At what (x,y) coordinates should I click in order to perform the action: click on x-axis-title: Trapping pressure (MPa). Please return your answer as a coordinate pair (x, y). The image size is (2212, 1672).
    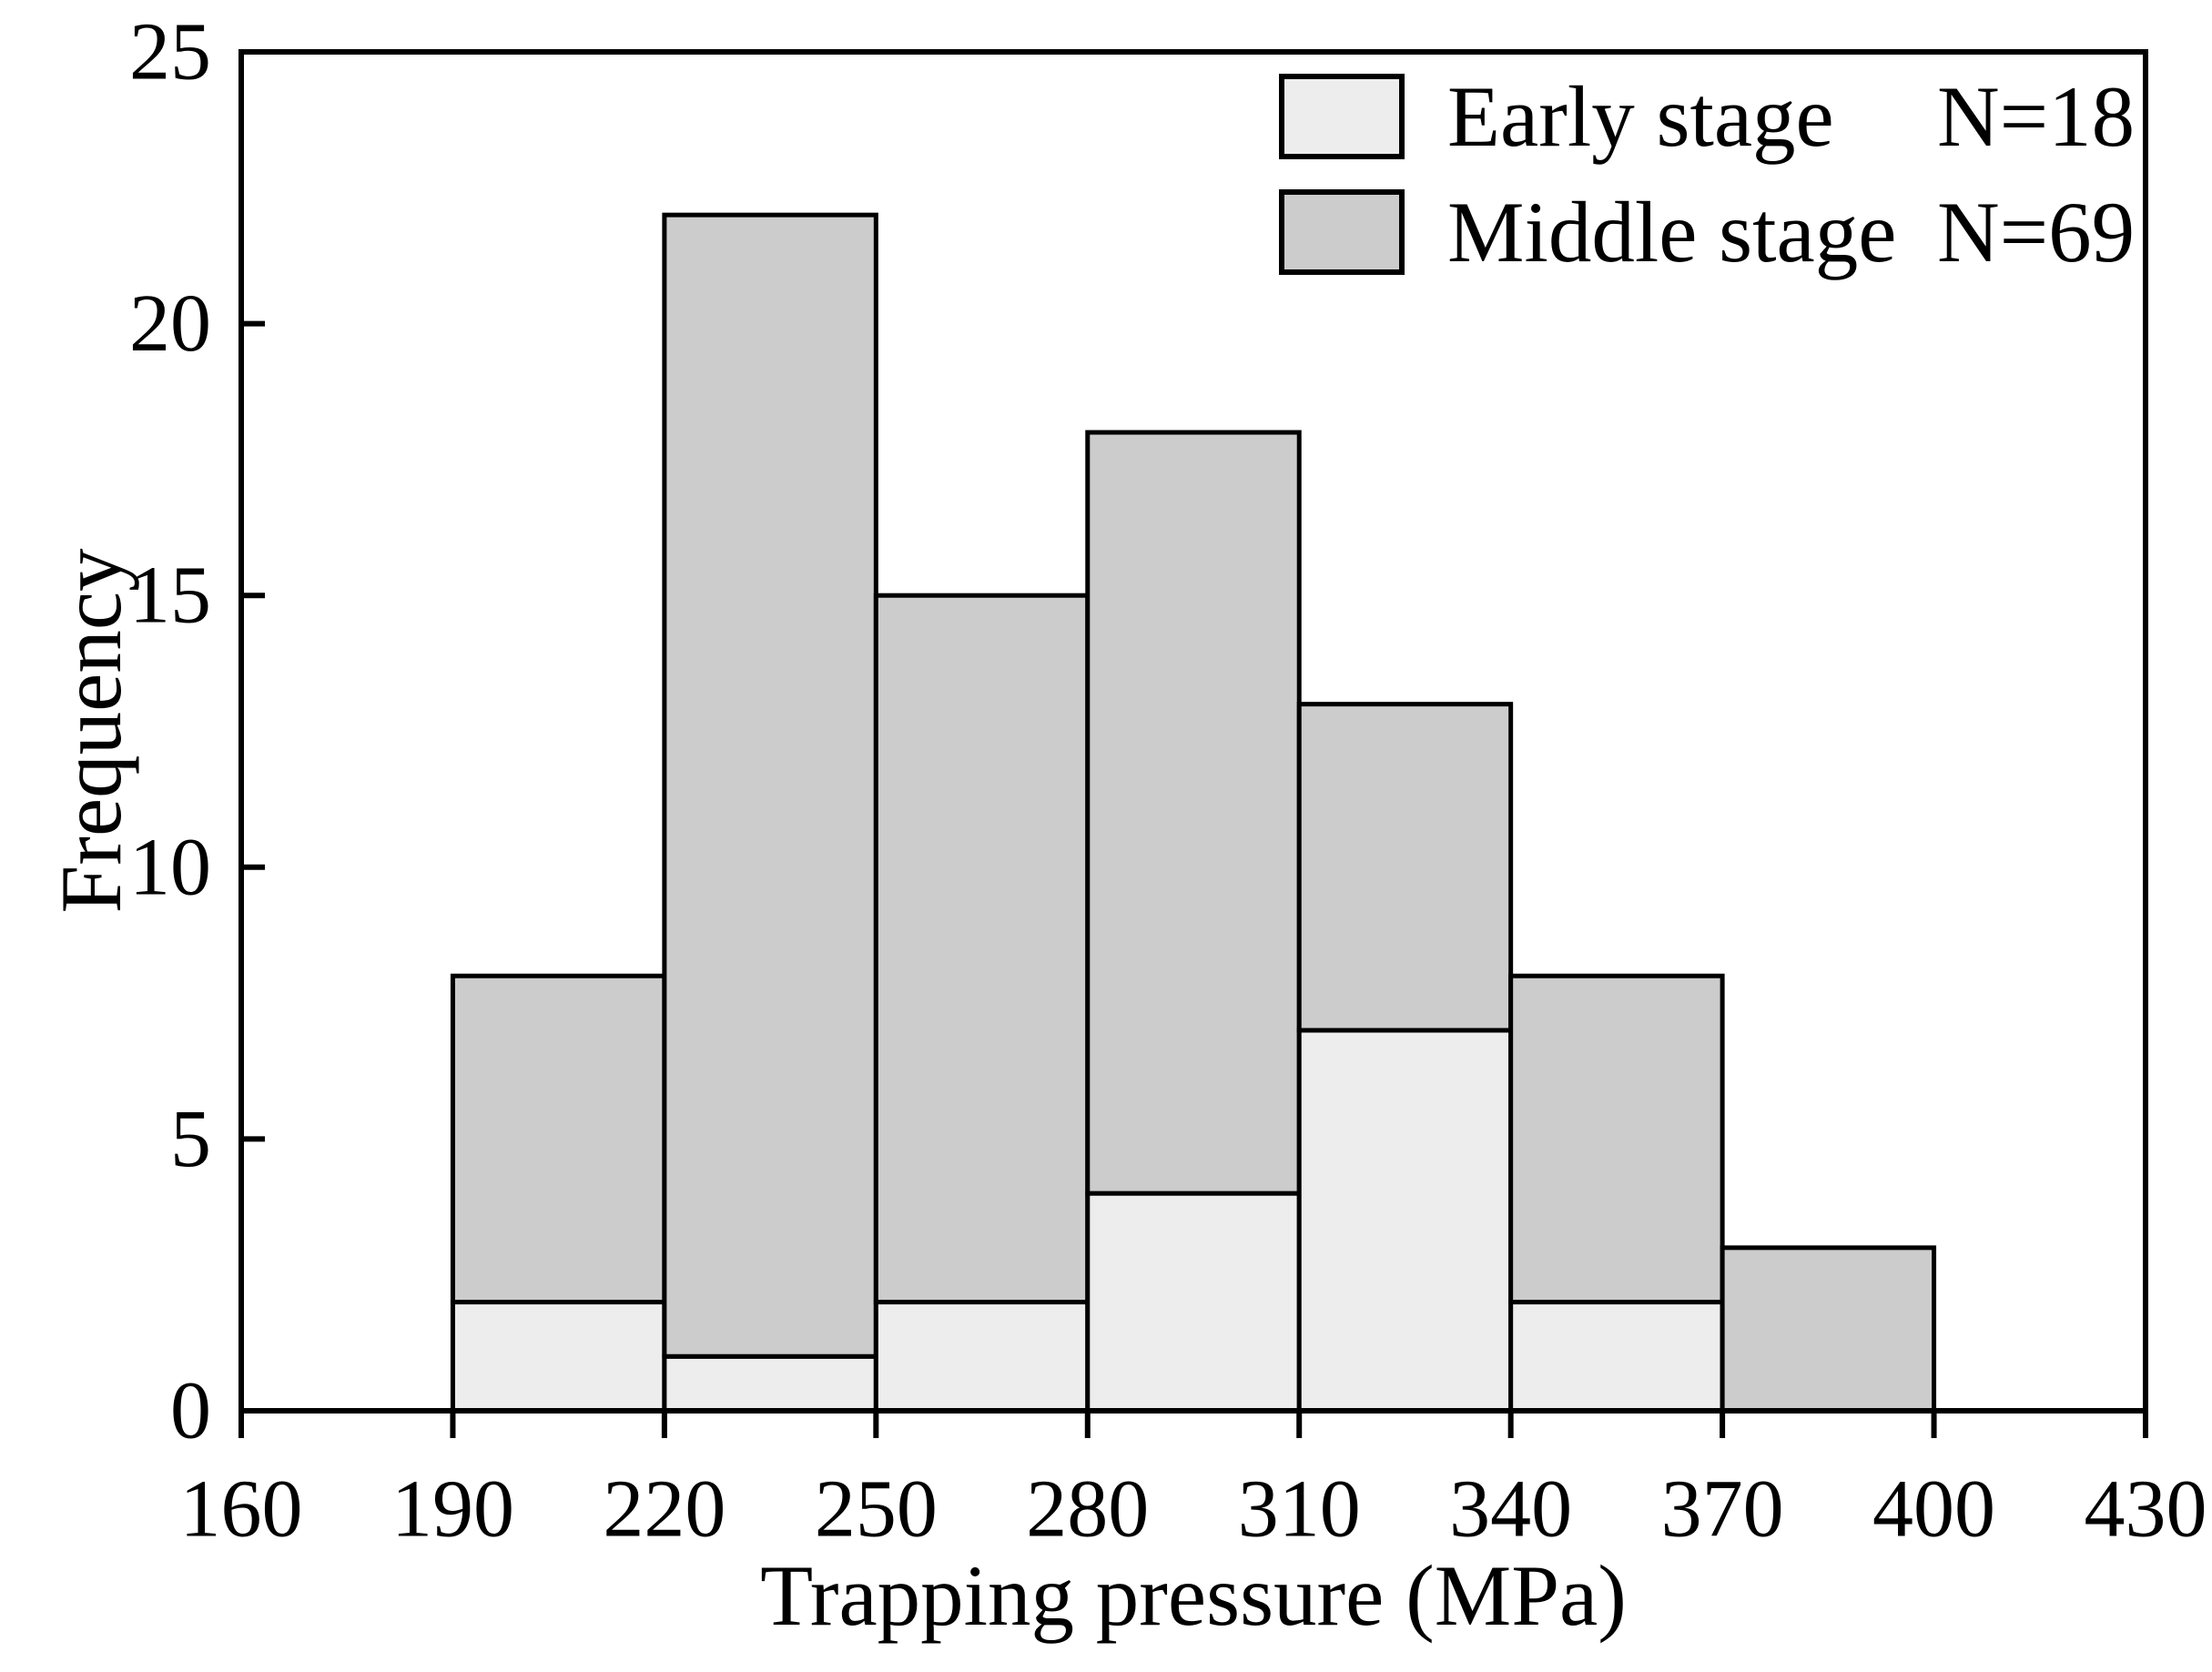
    Looking at the image, I should click on (1193, 1595).